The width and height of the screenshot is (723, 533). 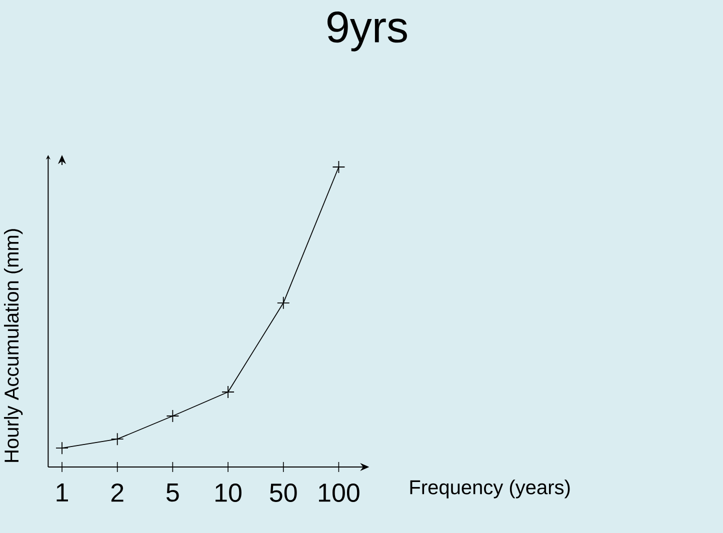 What do you see at coordinates (229, 493) in the screenshot?
I see `x-tick-label: 10` at bounding box center [229, 493].